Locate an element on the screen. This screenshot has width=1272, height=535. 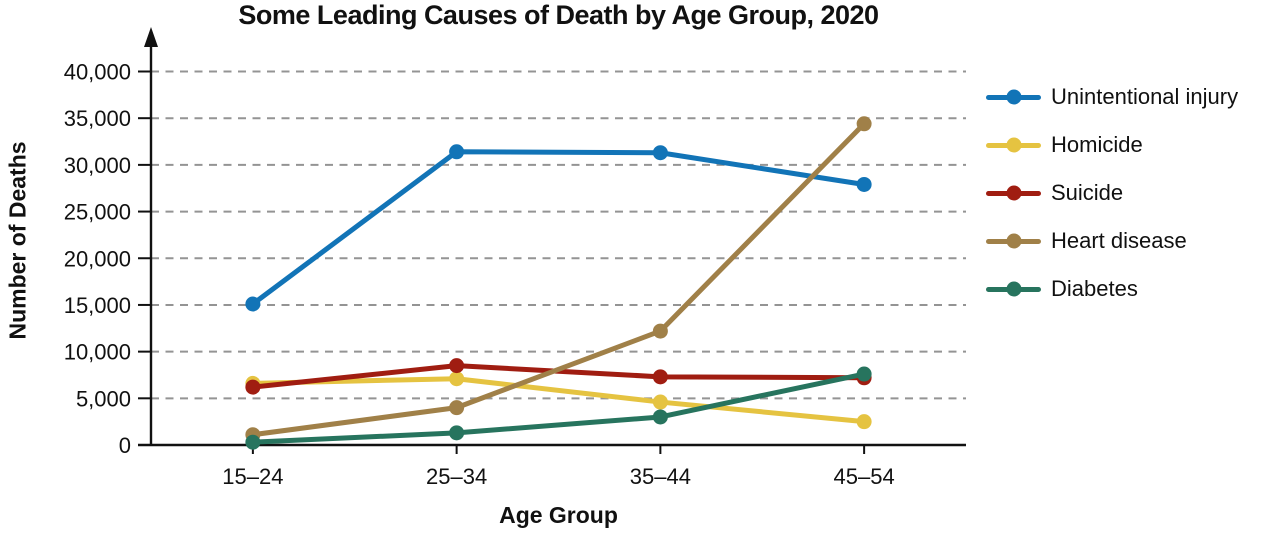
y-tick-label: 20,000 is located at coordinates (97, 258).